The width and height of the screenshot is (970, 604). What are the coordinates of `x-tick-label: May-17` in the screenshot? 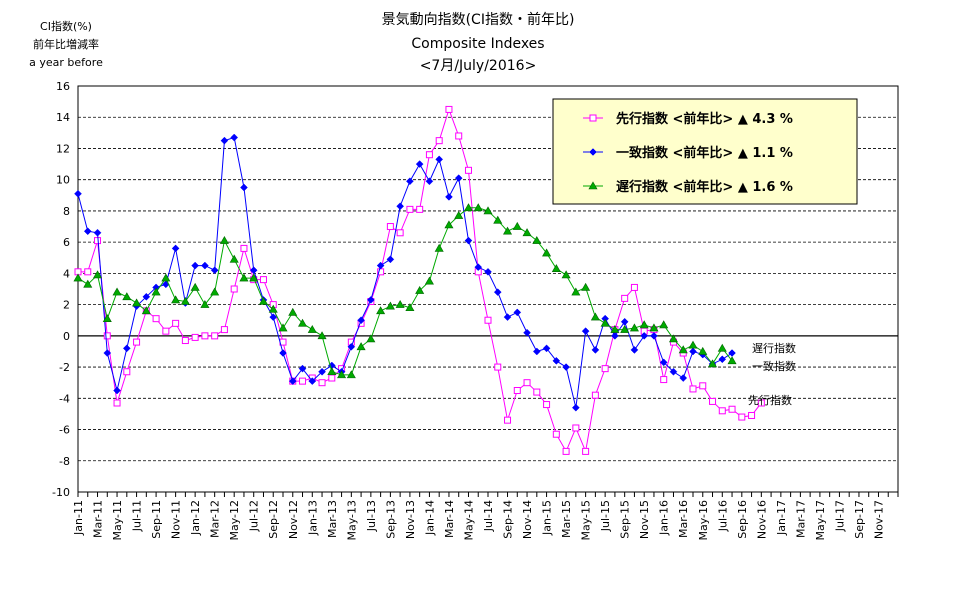 It's located at (820, 520).